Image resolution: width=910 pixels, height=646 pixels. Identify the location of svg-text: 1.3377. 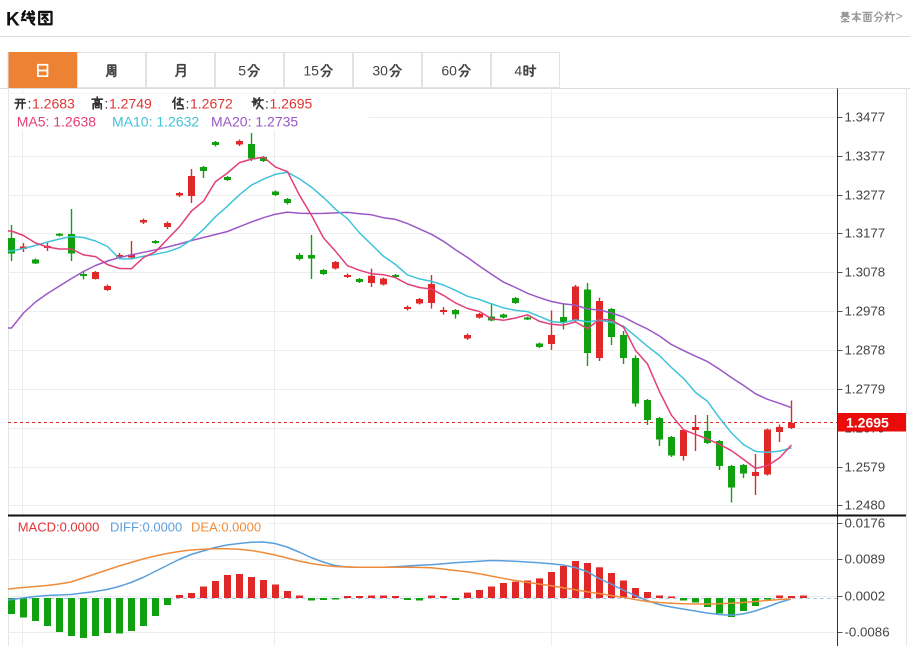
(865, 156).